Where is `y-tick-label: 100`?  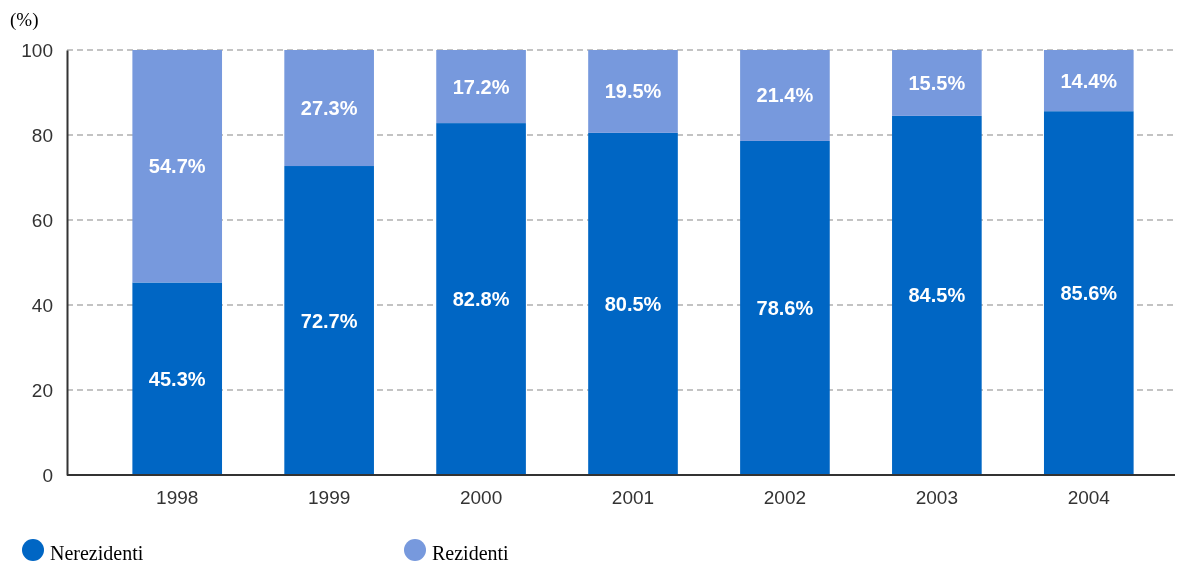
y-tick-label: 100 is located at coordinates (37, 50).